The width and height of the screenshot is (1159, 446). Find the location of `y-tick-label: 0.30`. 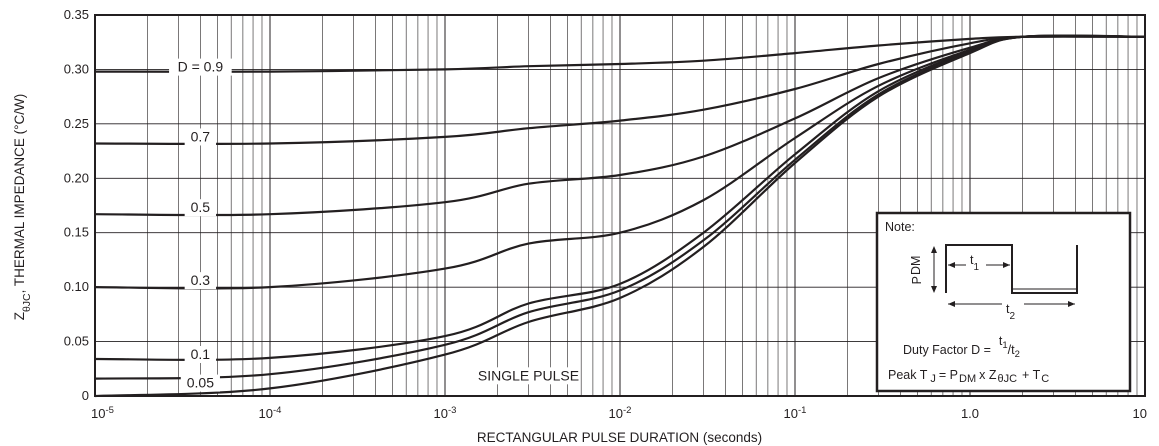

y-tick-label: 0.30 is located at coordinates (76, 68).